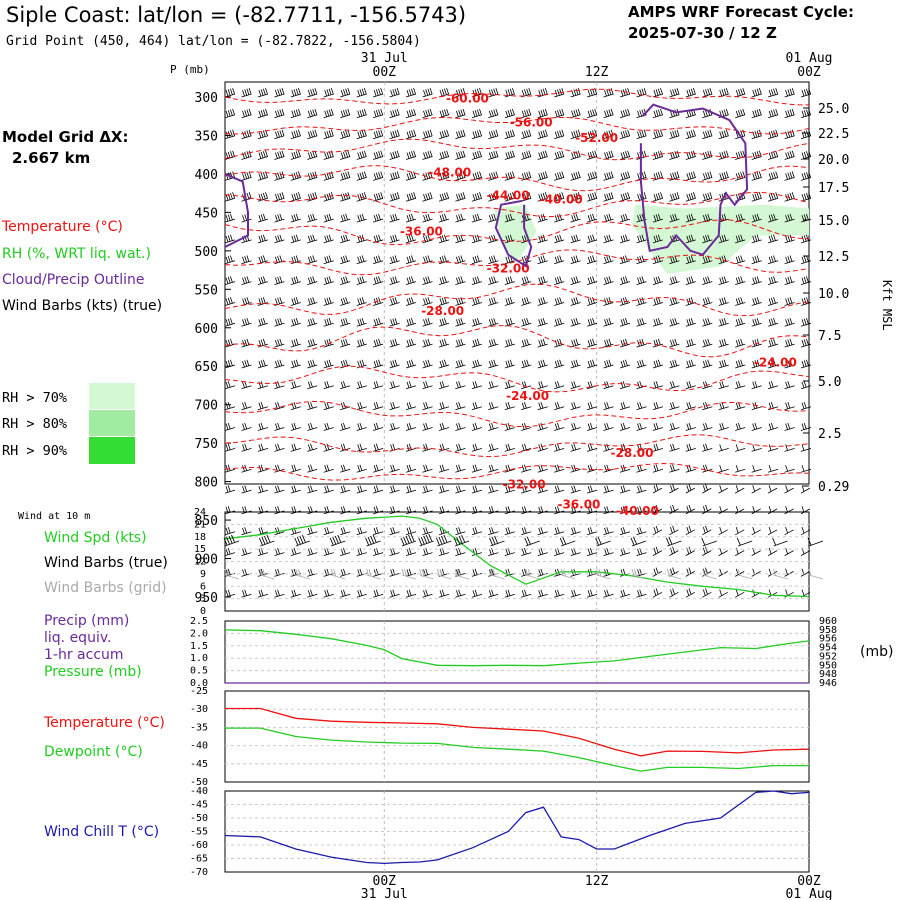 This screenshot has height=900, width=900. I want to click on height-tick-label: 22.5, so click(833, 134).